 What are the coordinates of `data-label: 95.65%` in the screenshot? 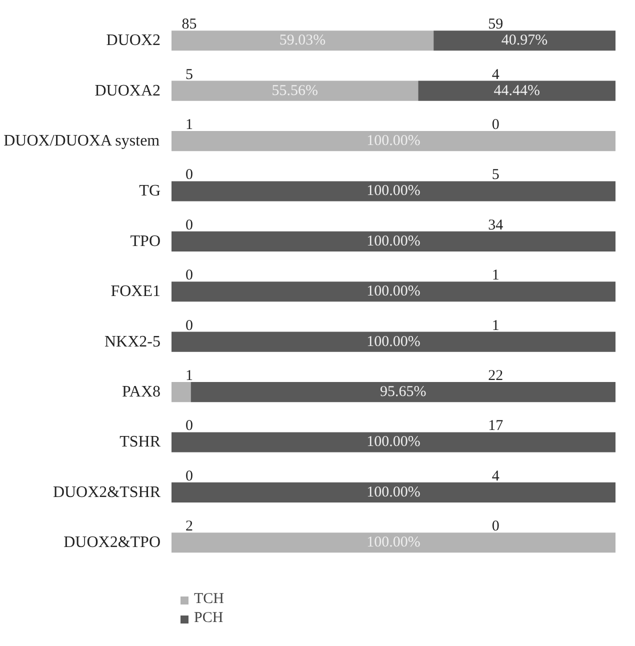 It's located at (403, 392).